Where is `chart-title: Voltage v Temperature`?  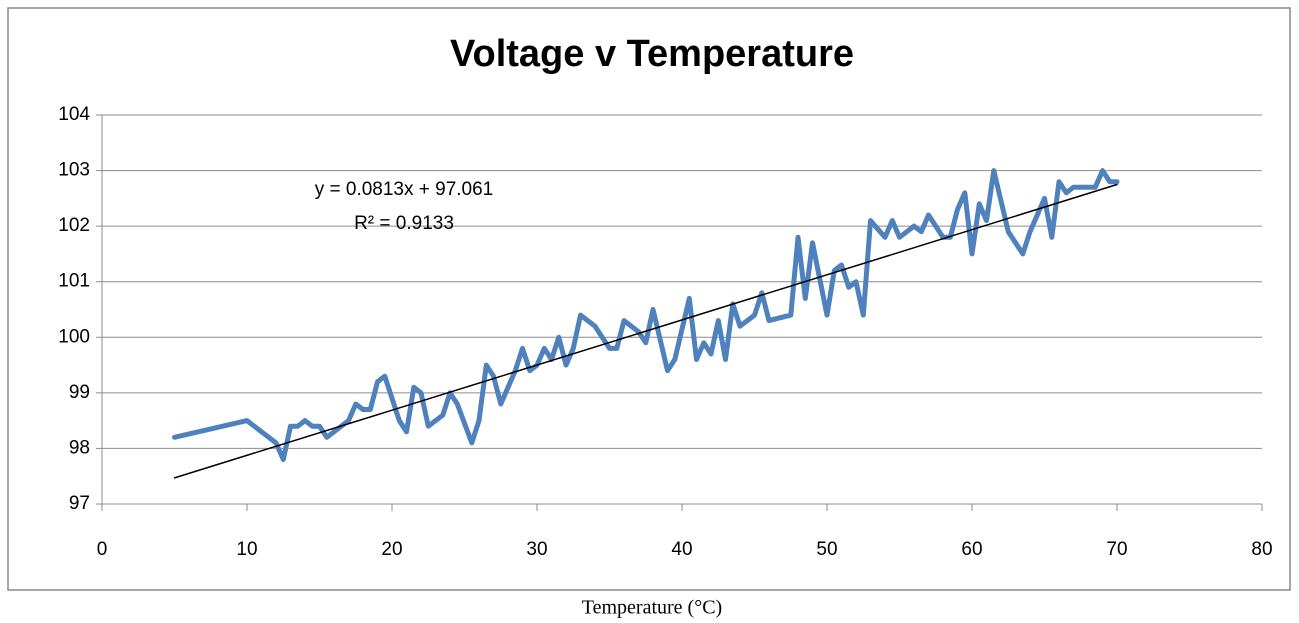 chart-title: Voltage v Temperature is located at coordinates (652, 54).